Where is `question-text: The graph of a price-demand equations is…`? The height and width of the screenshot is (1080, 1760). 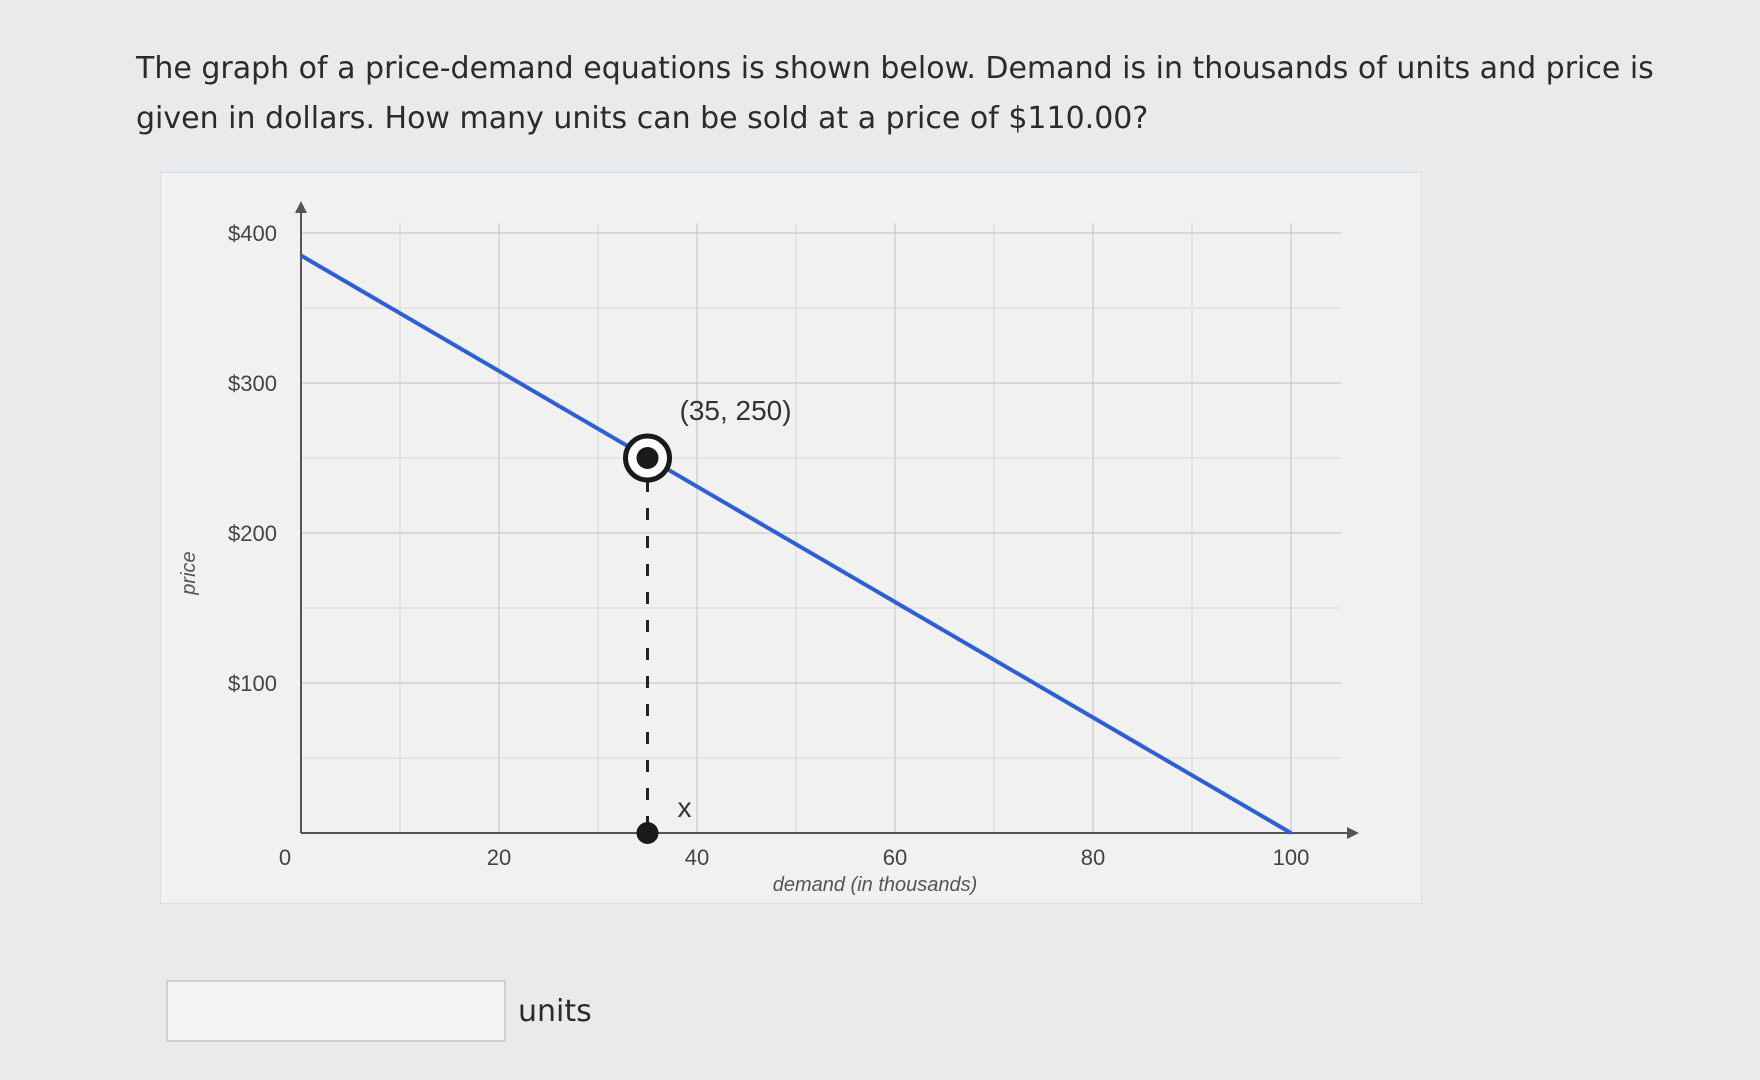
question-text: The graph of a price-demand equations is… is located at coordinates (936, 94).